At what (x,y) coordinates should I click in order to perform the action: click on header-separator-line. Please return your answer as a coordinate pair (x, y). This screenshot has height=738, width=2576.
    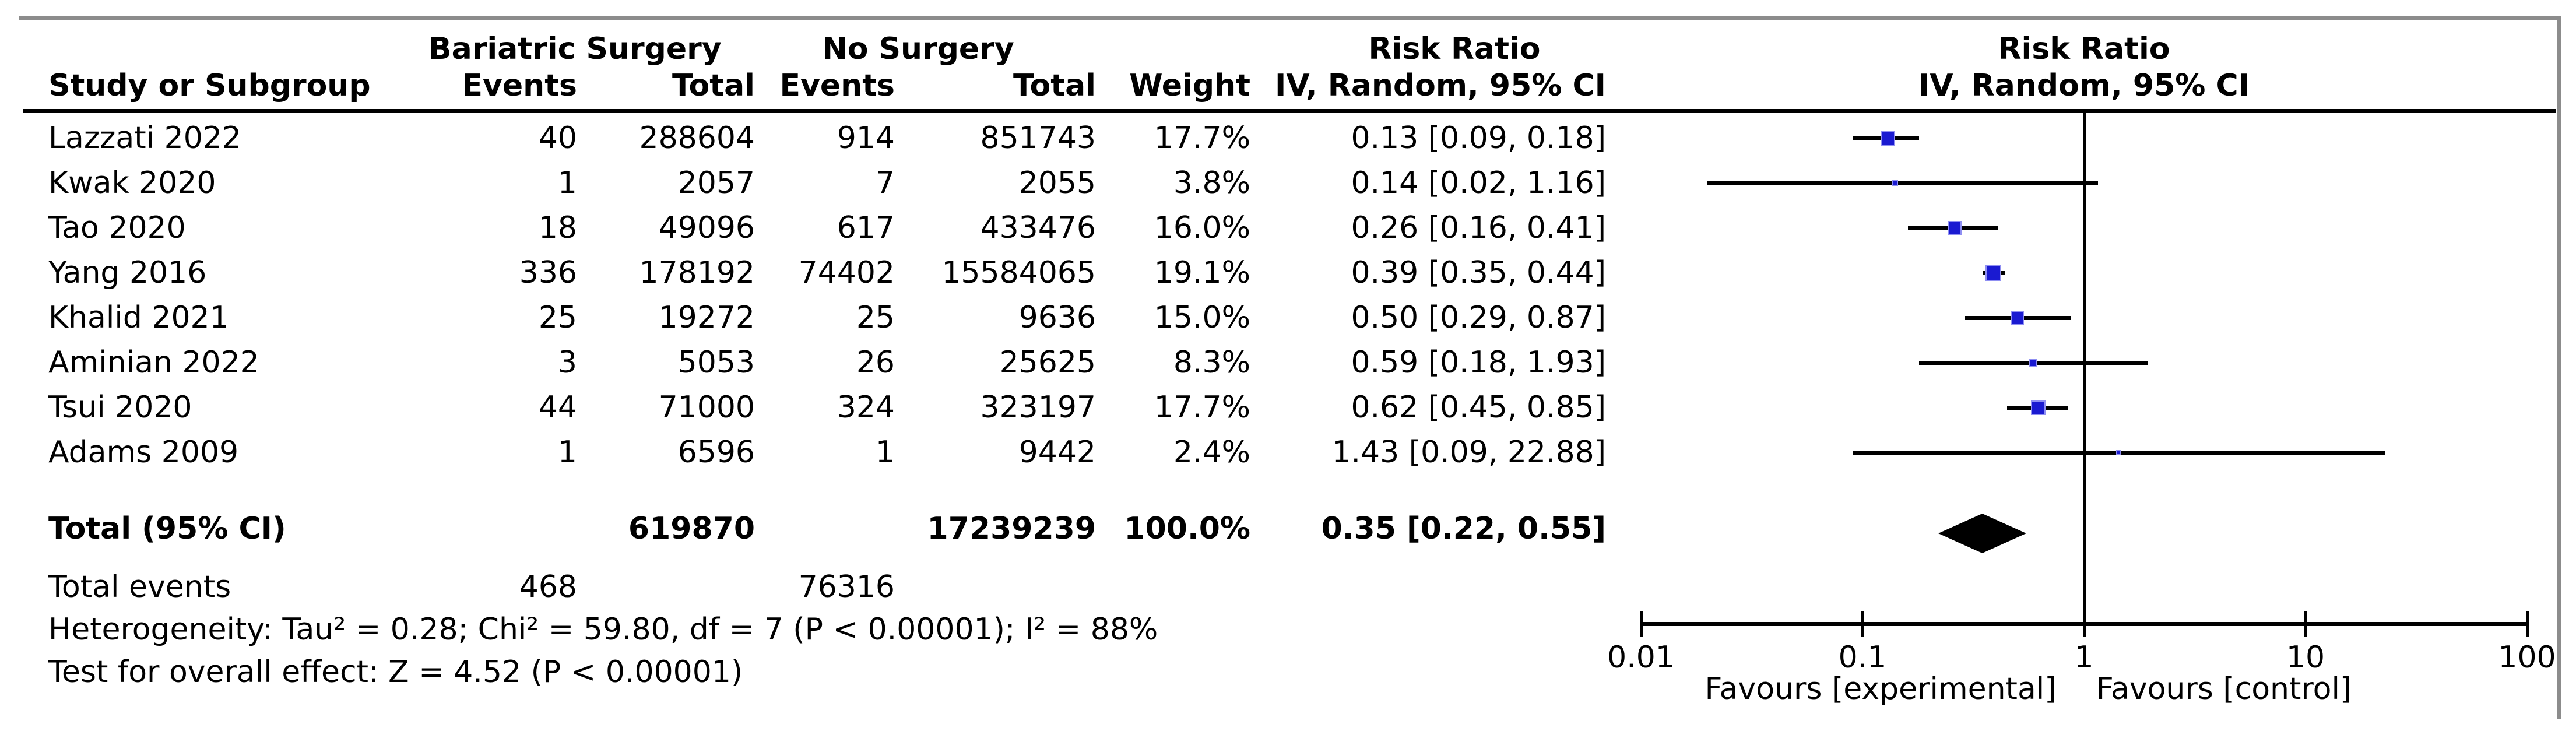
    Looking at the image, I should click on (1289, 111).